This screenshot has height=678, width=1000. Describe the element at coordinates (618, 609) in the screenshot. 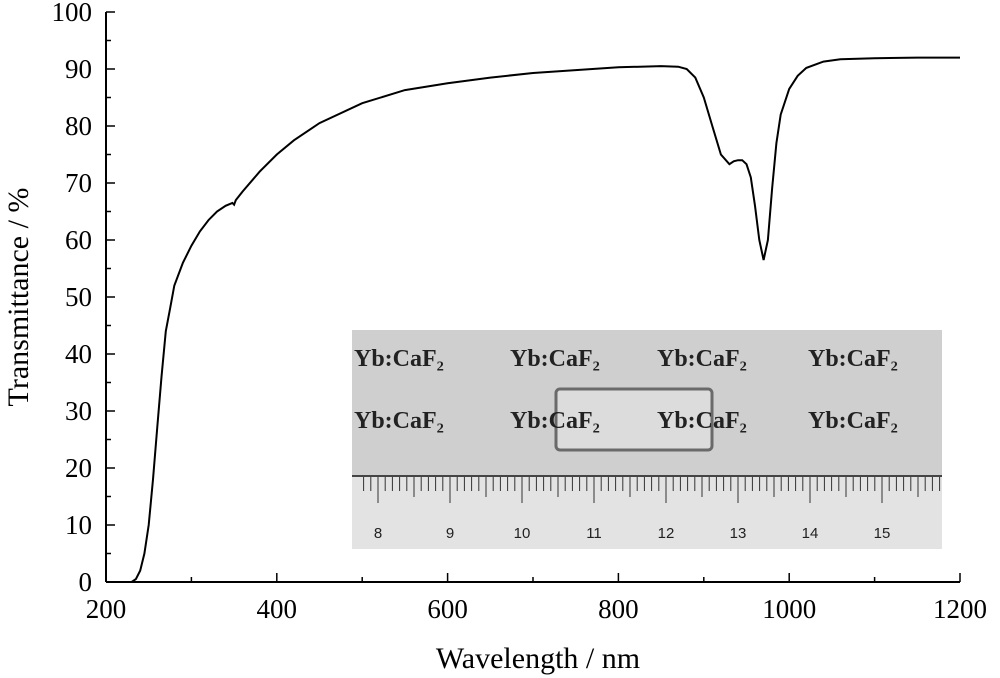

I see `x-tick-label: 800` at that location.